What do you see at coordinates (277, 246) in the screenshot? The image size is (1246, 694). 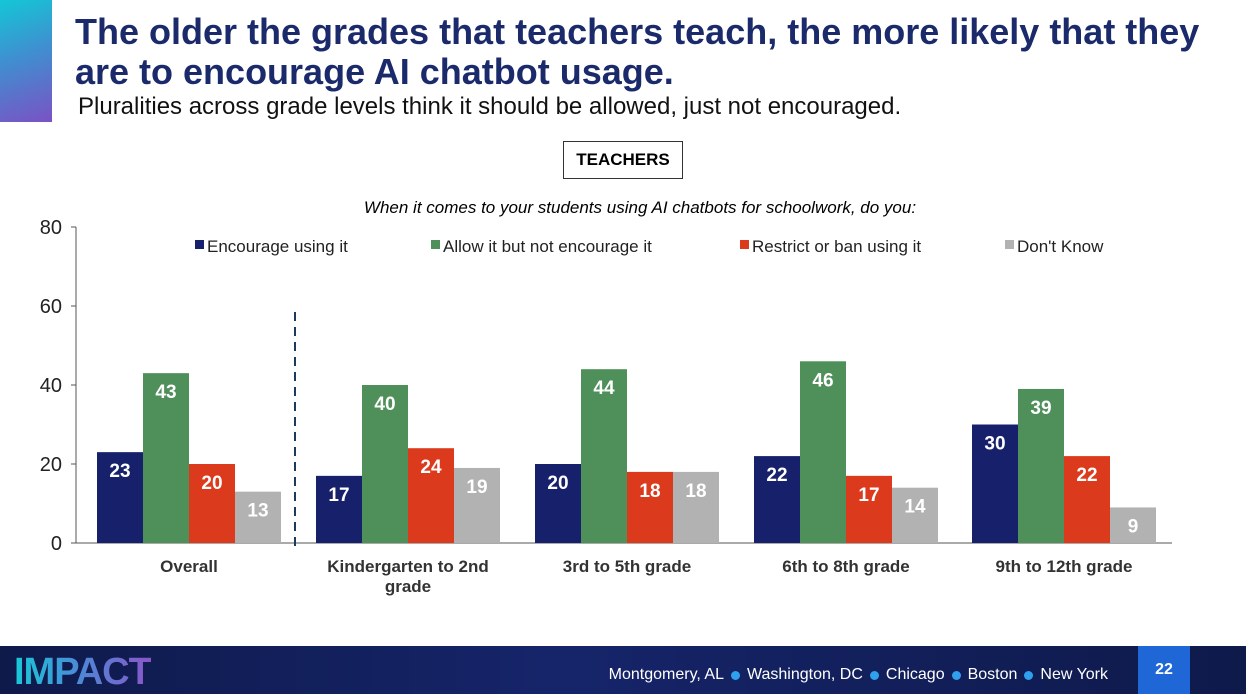 I see `legend-label: Encourage using it` at bounding box center [277, 246].